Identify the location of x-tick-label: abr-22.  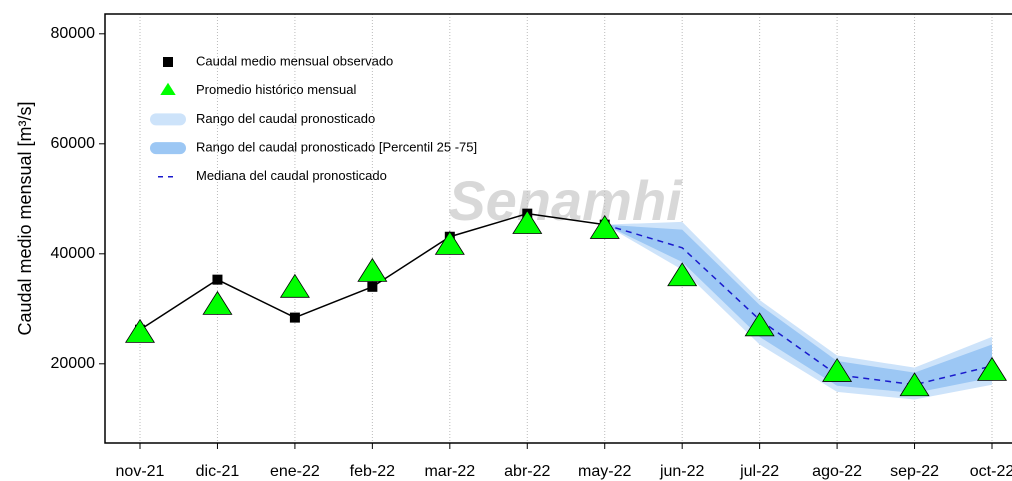
(527, 471).